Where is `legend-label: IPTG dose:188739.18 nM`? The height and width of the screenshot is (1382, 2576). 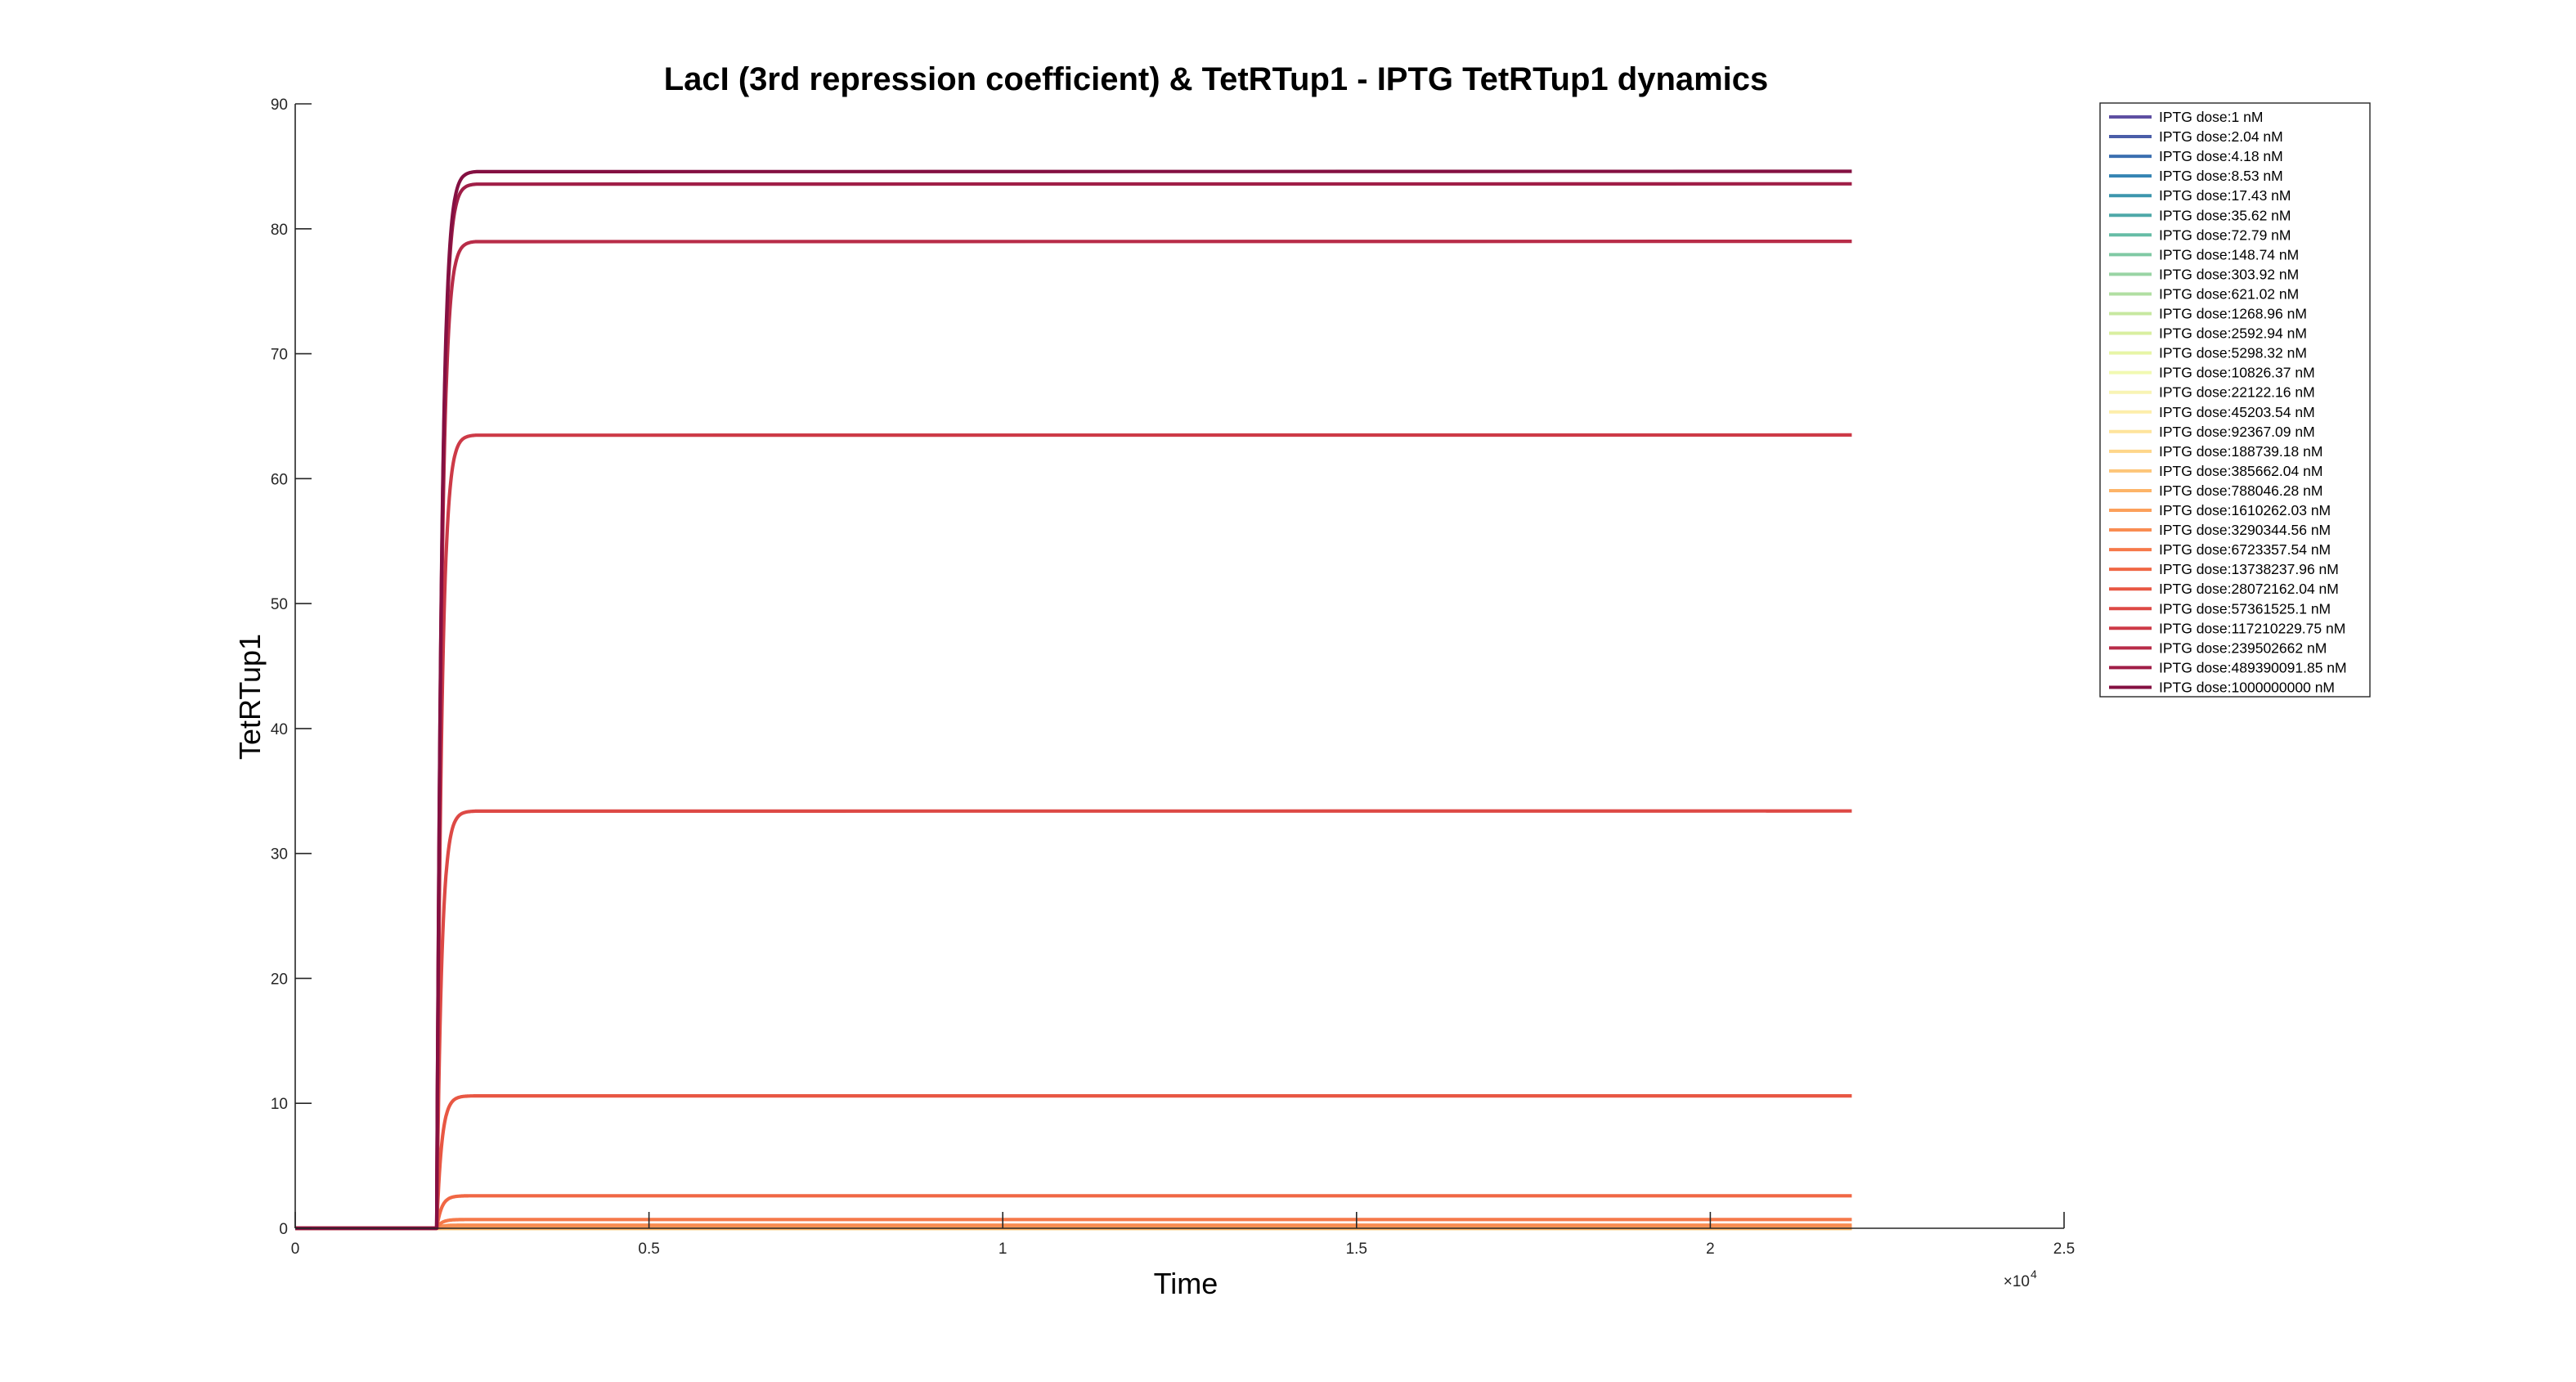
legend-label: IPTG dose:188739.18 nM is located at coordinates (2240, 451).